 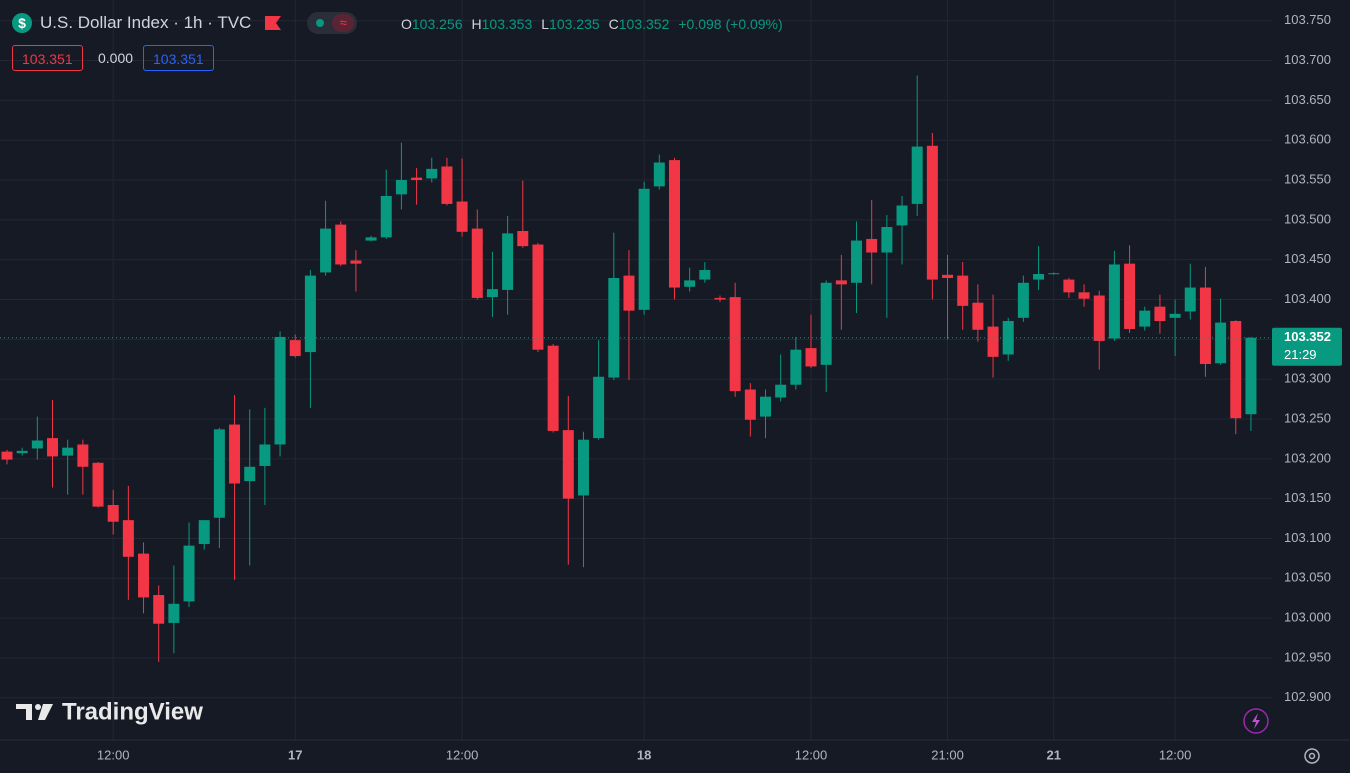 I want to click on h-value: 103.353, so click(x=507, y=24).